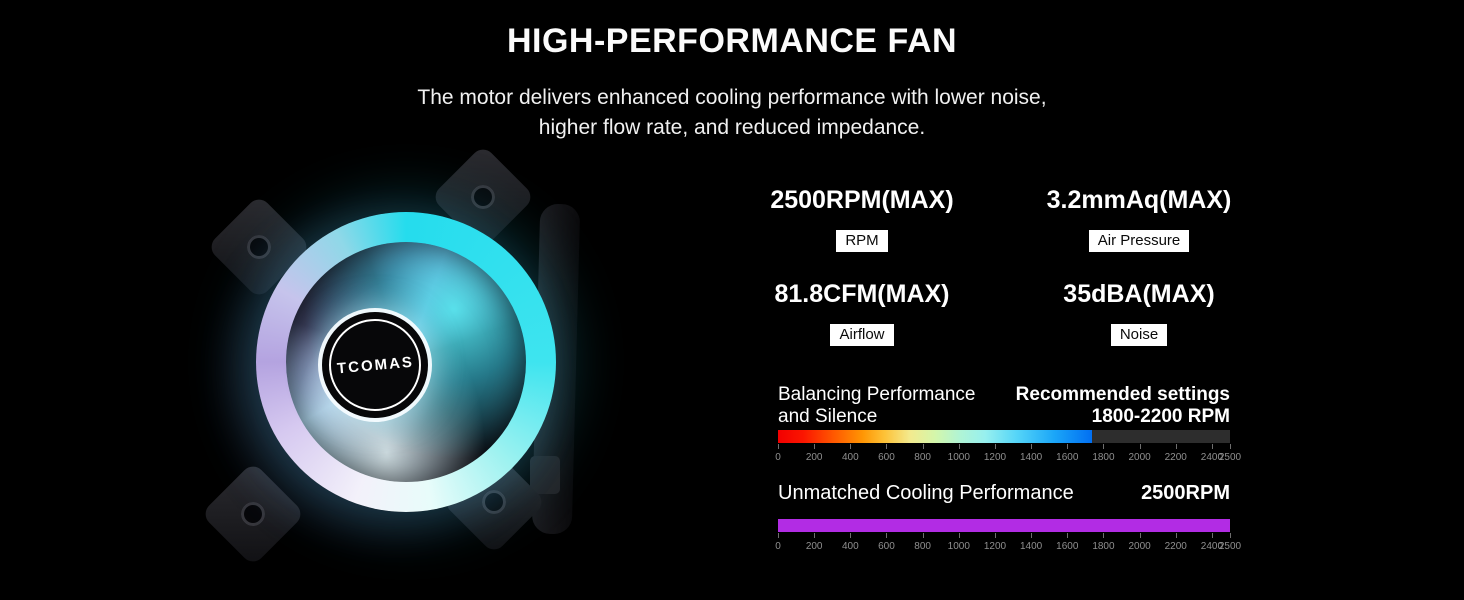 The height and width of the screenshot is (600, 1464). Describe the element at coordinates (862, 313) in the screenshot. I see `spec-airflow: 81.8CFM(MAX) Airflow` at that location.